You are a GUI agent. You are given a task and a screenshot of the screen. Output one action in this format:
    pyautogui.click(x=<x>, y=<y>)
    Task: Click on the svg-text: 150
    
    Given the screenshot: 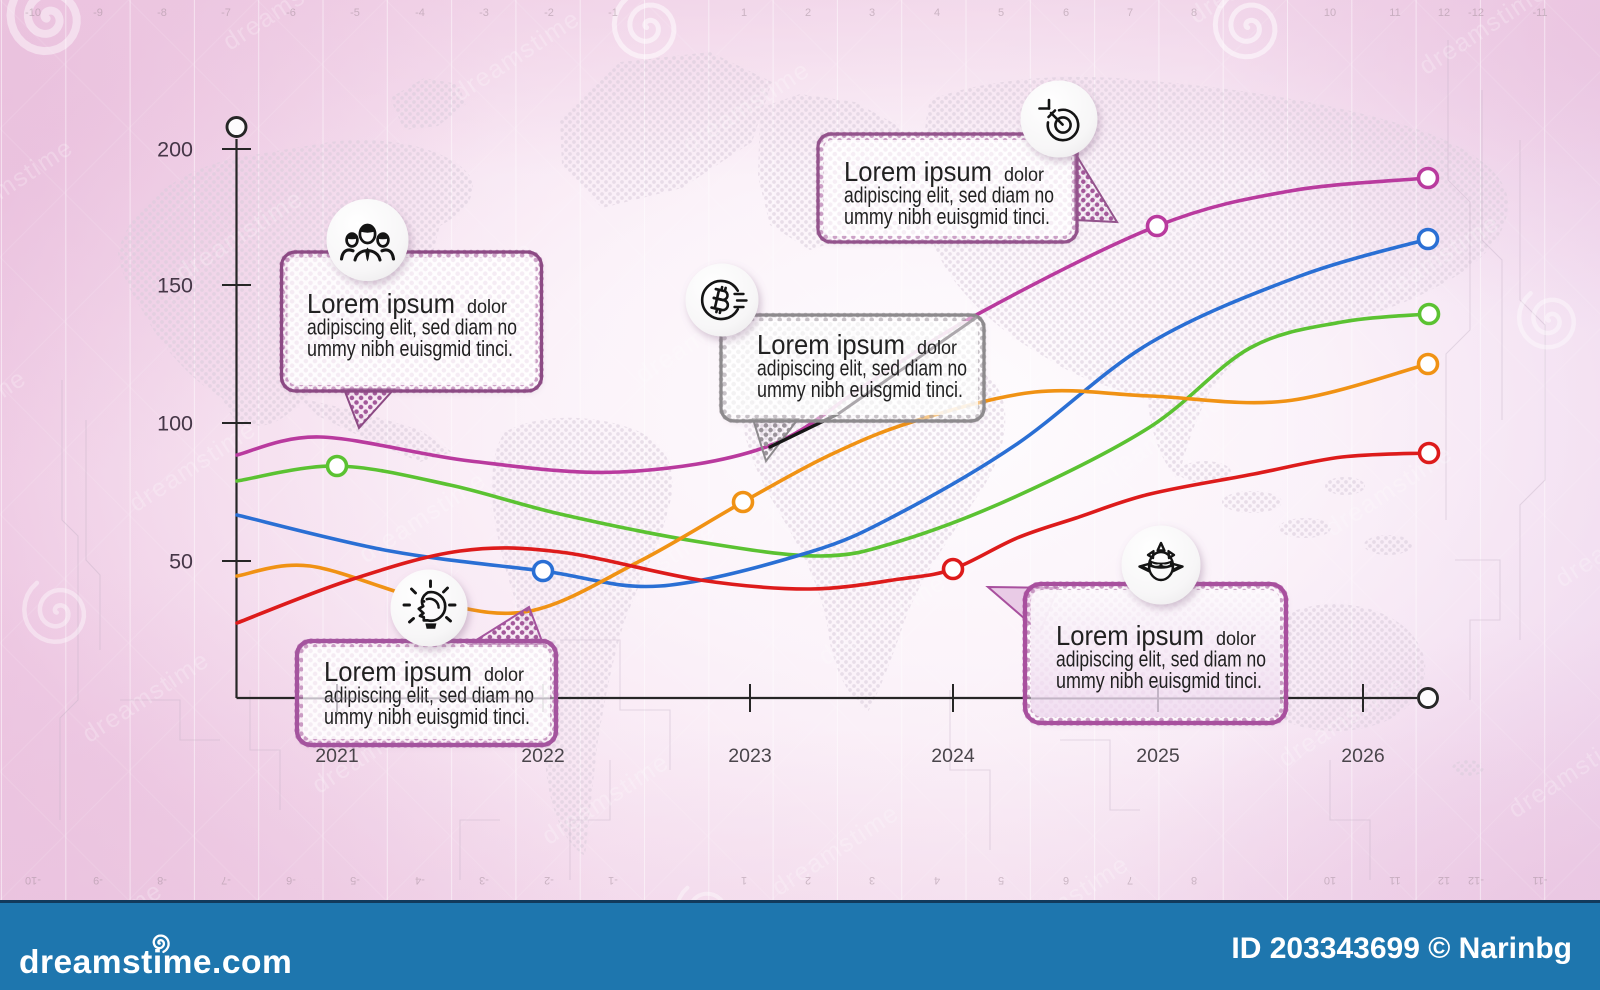 What is the action you would take?
    pyautogui.click(x=175, y=286)
    